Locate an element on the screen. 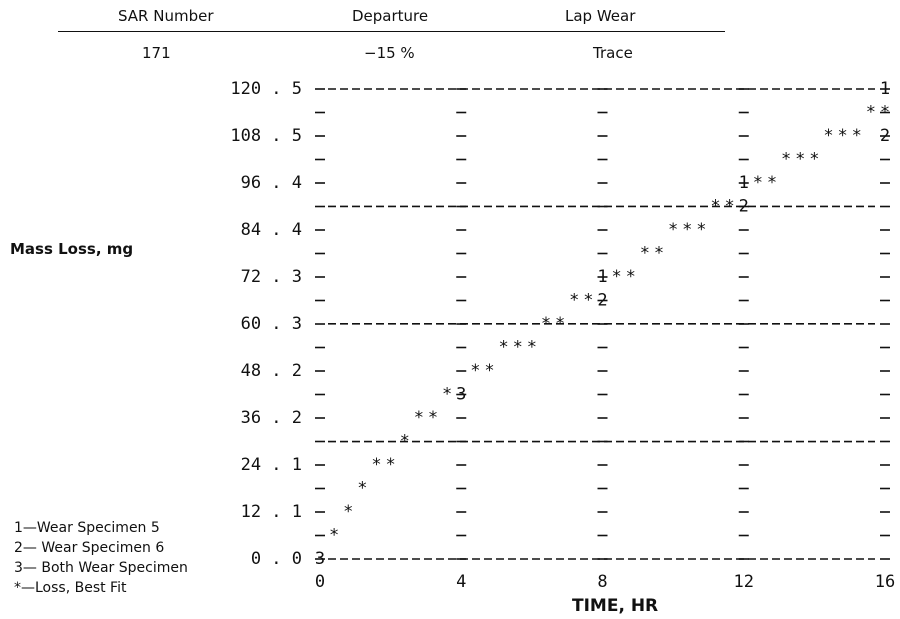 The height and width of the screenshot is (619, 900). x-tick-label: 4 is located at coordinates (461, 582).